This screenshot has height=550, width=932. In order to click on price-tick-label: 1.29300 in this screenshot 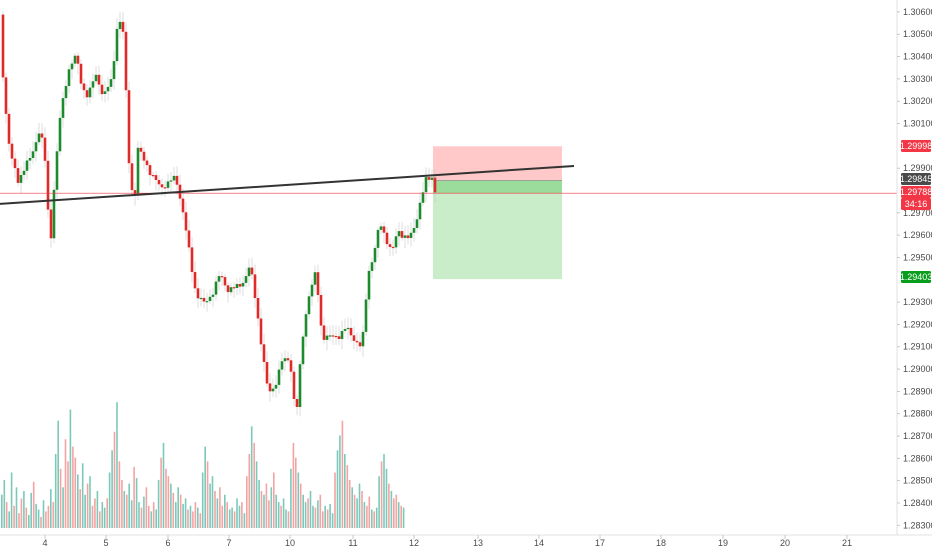, I will do `click(917, 302)`.